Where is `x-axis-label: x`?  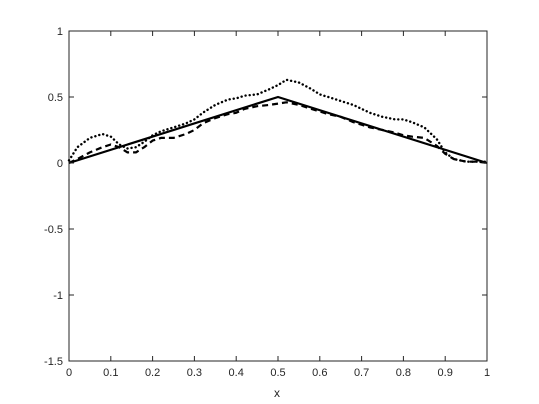 x-axis-label: x is located at coordinates (277, 393).